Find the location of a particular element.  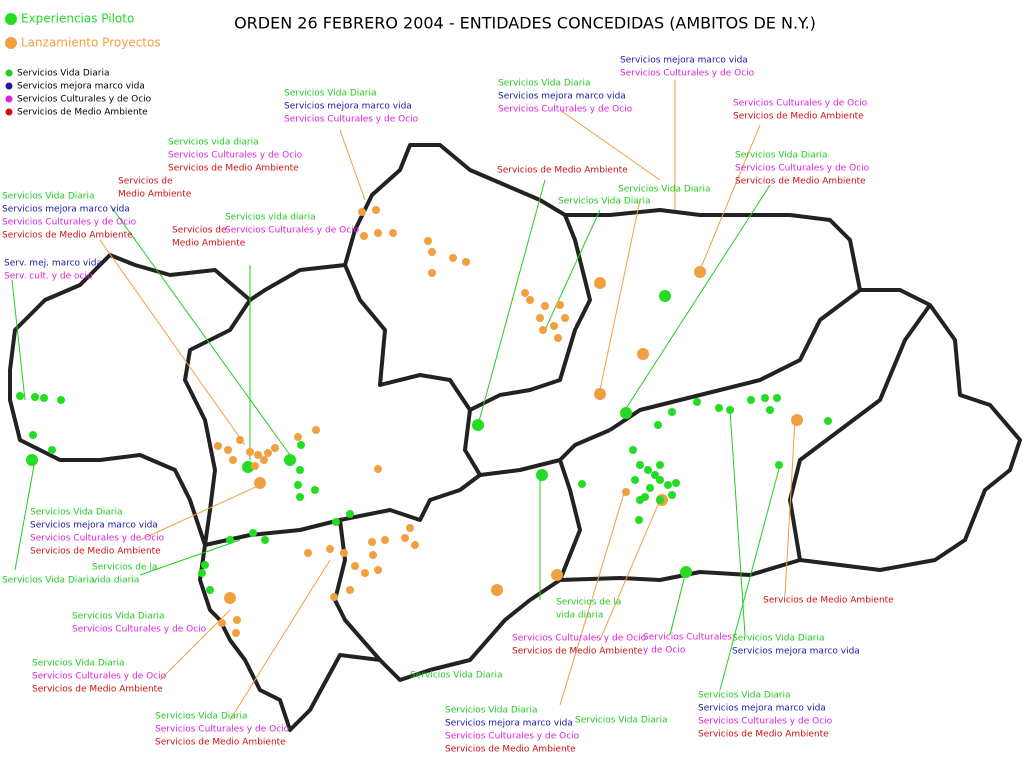

annotation-text: Serv. cult. y de ocio is located at coordinates (48, 277).